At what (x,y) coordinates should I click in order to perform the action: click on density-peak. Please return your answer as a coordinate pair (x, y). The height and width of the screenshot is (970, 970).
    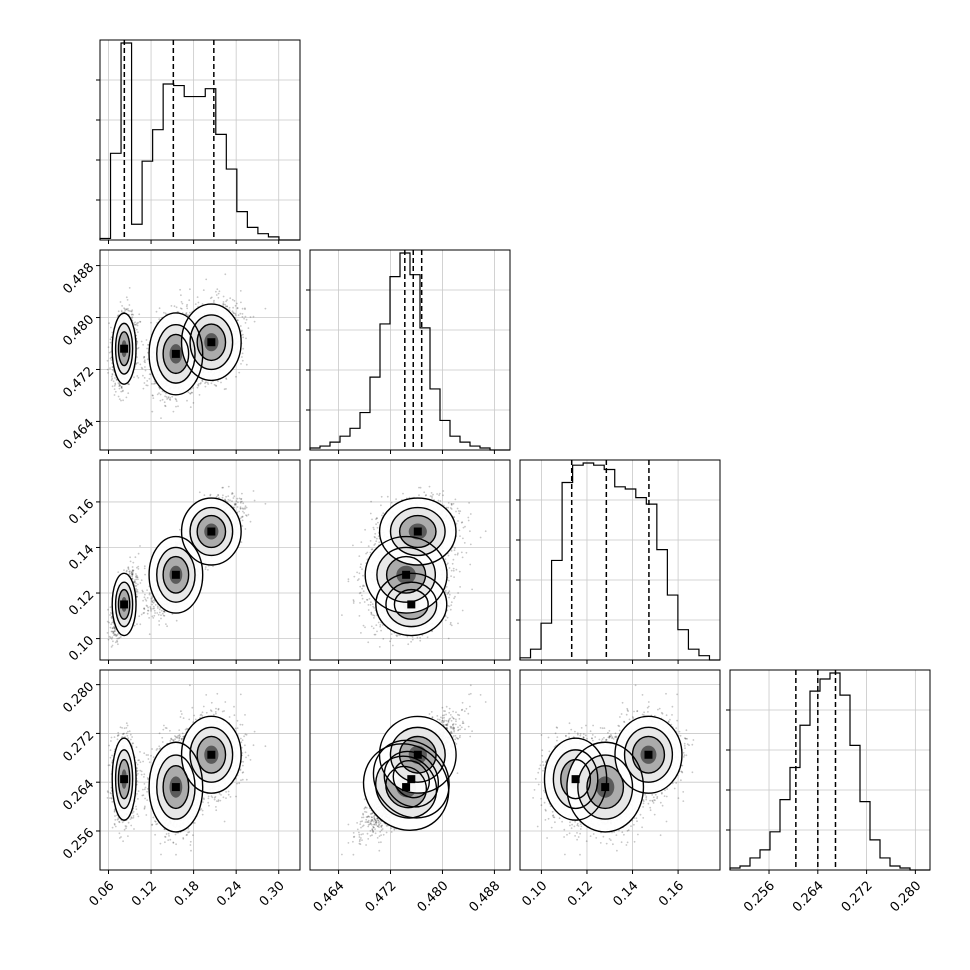
    Looking at the image, I should click on (175, 353).